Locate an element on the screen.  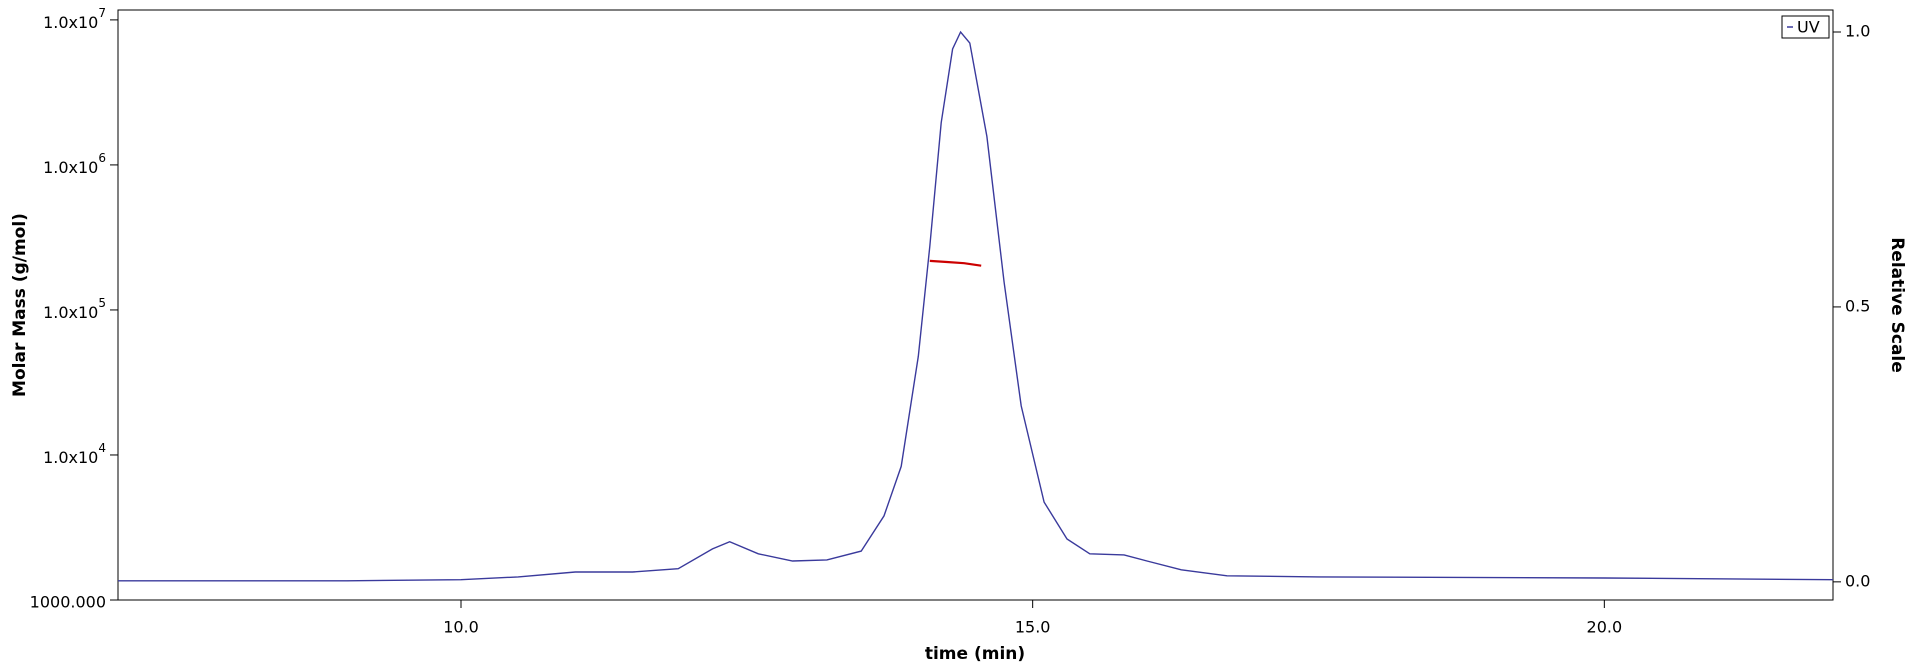
y-tick-label: 1.0x10⁴ is located at coordinates (74, 453).